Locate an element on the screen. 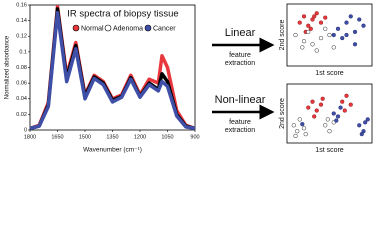 The width and height of the screenshot is (378, 240). chart-title: IR spectra of biopsy tissue is located at coordinates (122, 14).